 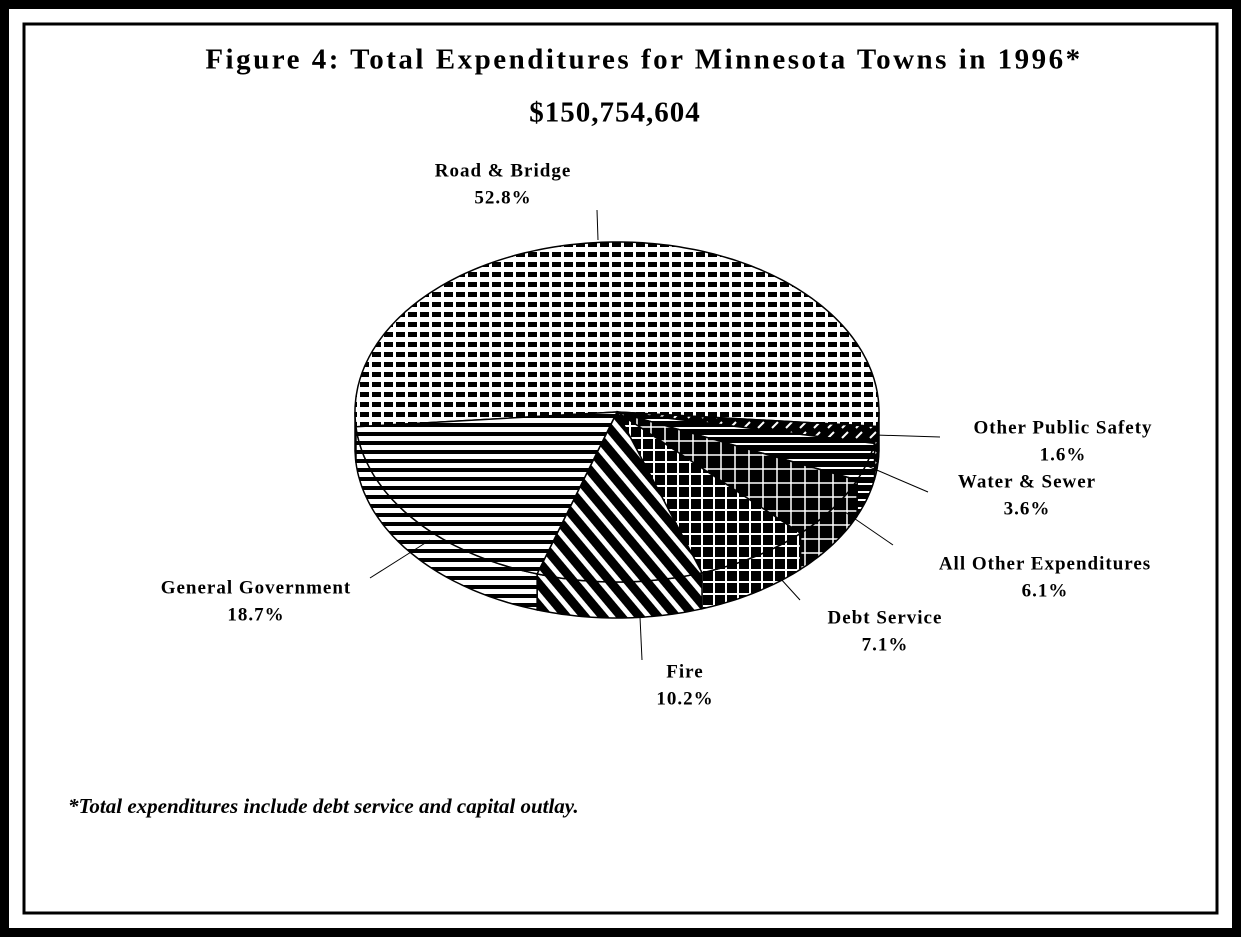 I want to click on slice-value: 6.1%, so click(x=1045, y=590).